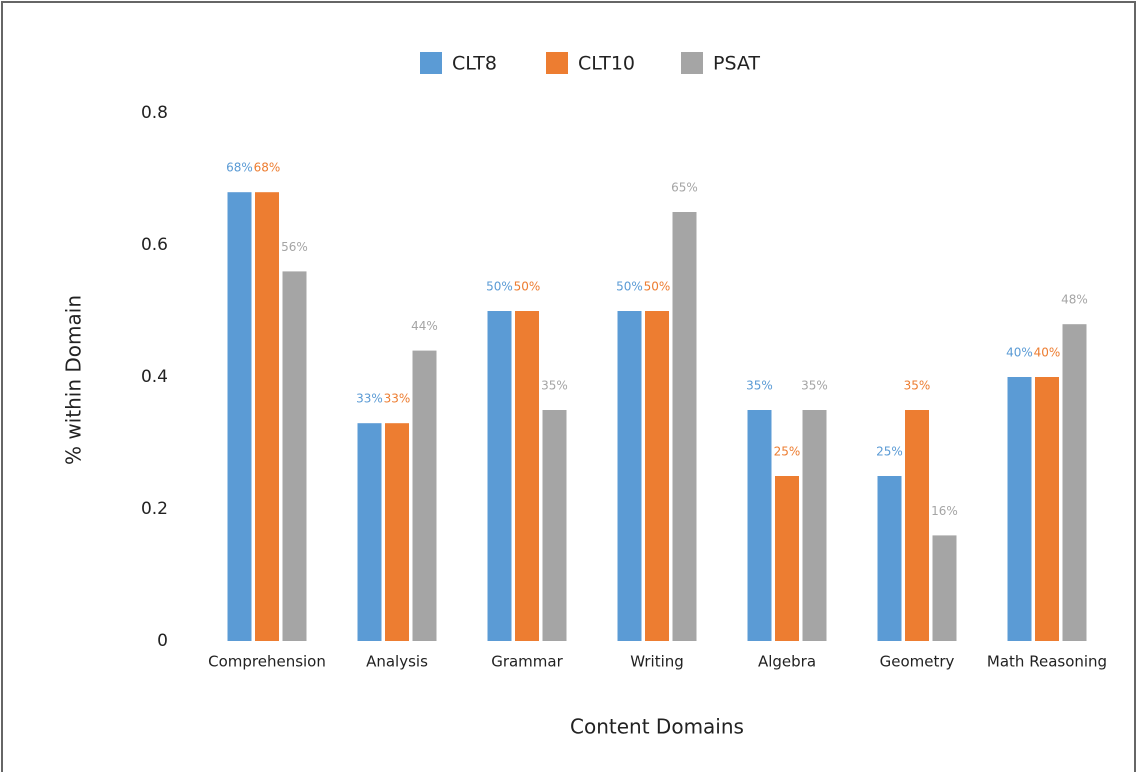 The image size is (1137, 772). I want to click on x-tick-label: Writing, so click(657, 662).